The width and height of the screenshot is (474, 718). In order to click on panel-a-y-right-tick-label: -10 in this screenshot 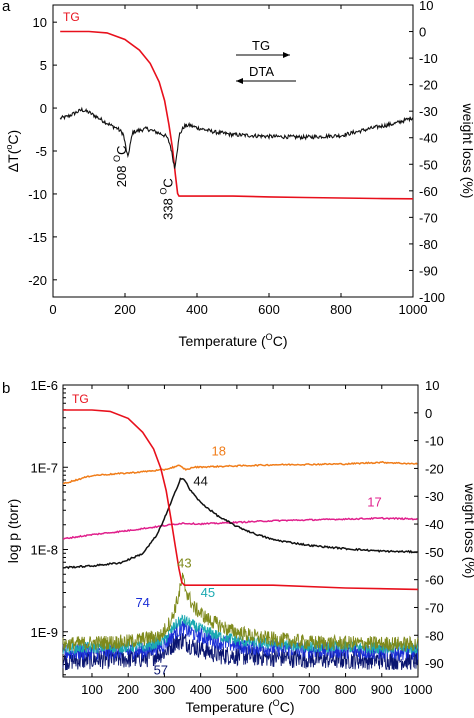, I will do `click(428, 58)`.